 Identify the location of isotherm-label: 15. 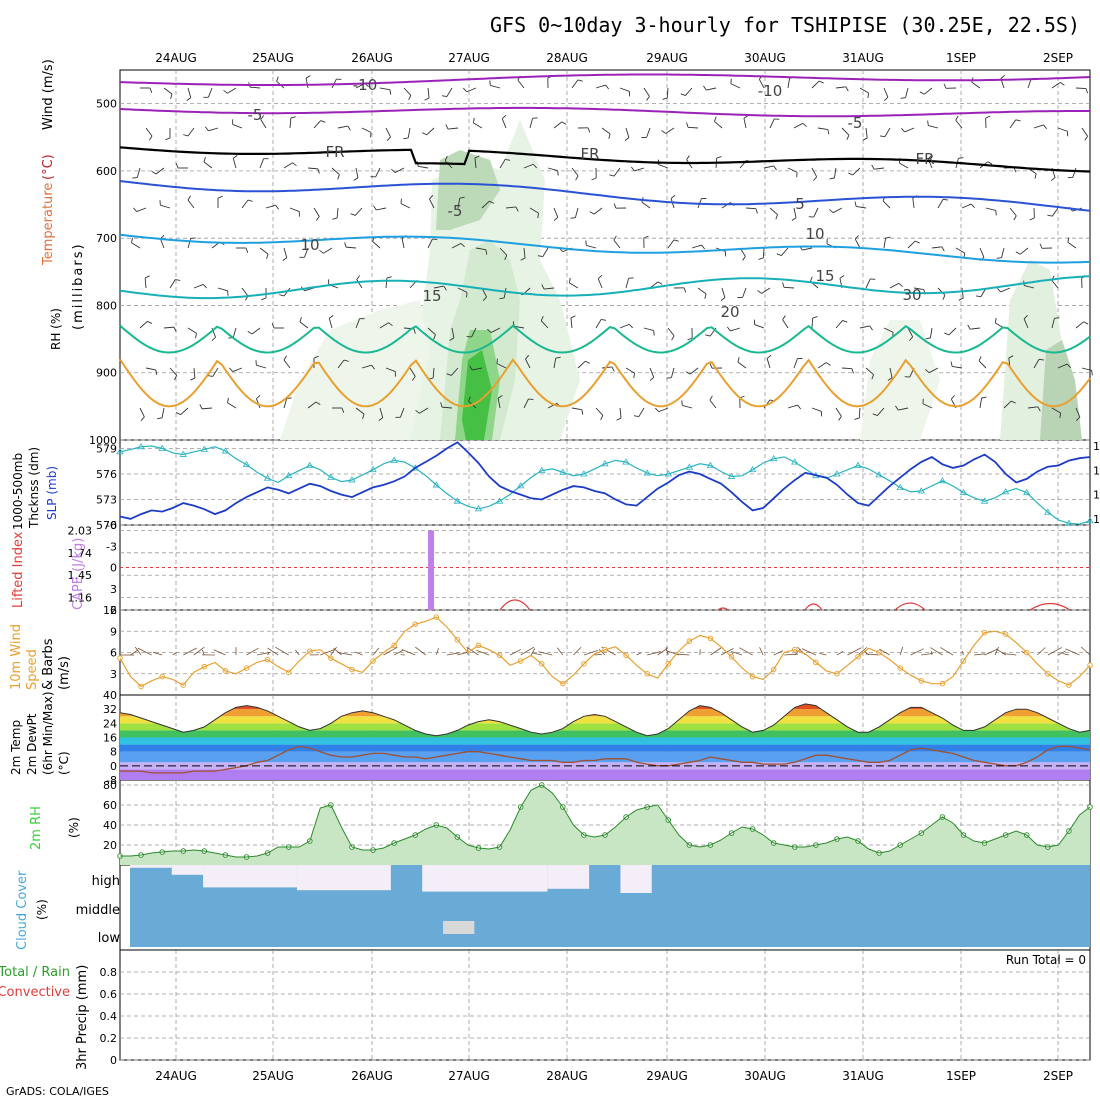
(431, 296).